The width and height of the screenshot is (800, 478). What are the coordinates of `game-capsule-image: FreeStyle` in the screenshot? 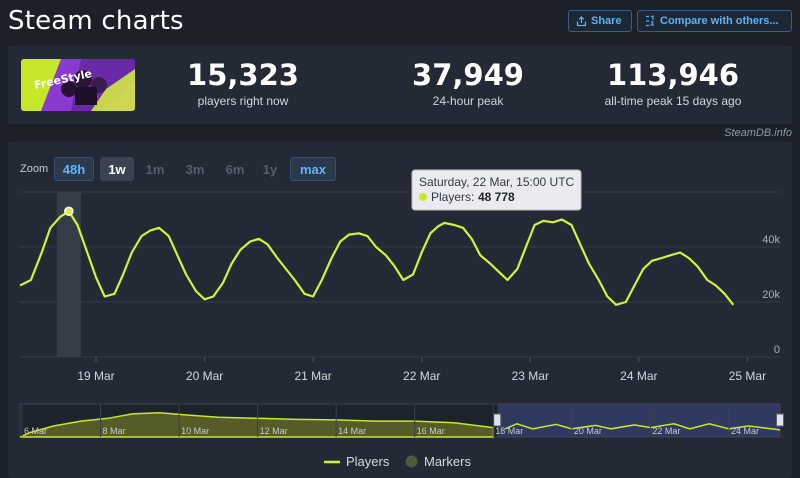 It's located at (78, 85).